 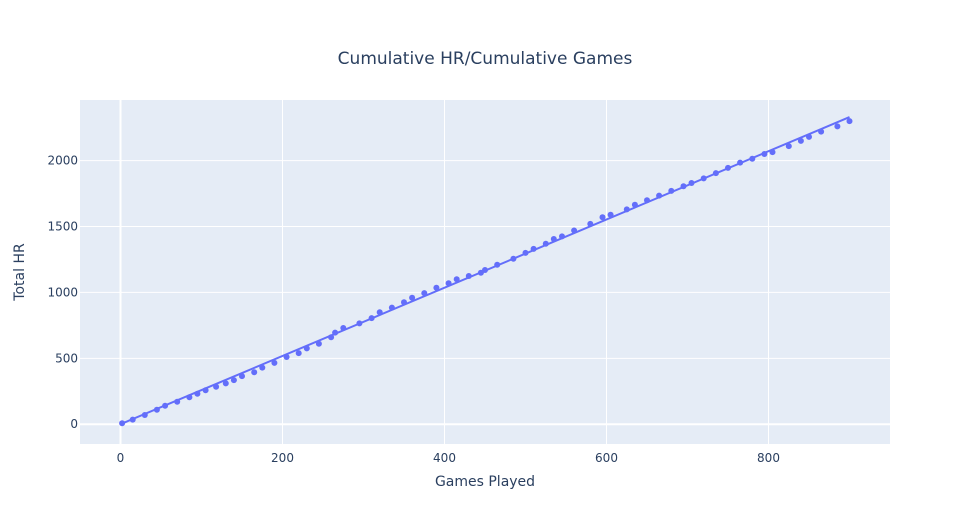 What do you see at coordinates (74, 424) in the screenshot?
I see `y-tick-label: 0` at bounding box center [74, 424].